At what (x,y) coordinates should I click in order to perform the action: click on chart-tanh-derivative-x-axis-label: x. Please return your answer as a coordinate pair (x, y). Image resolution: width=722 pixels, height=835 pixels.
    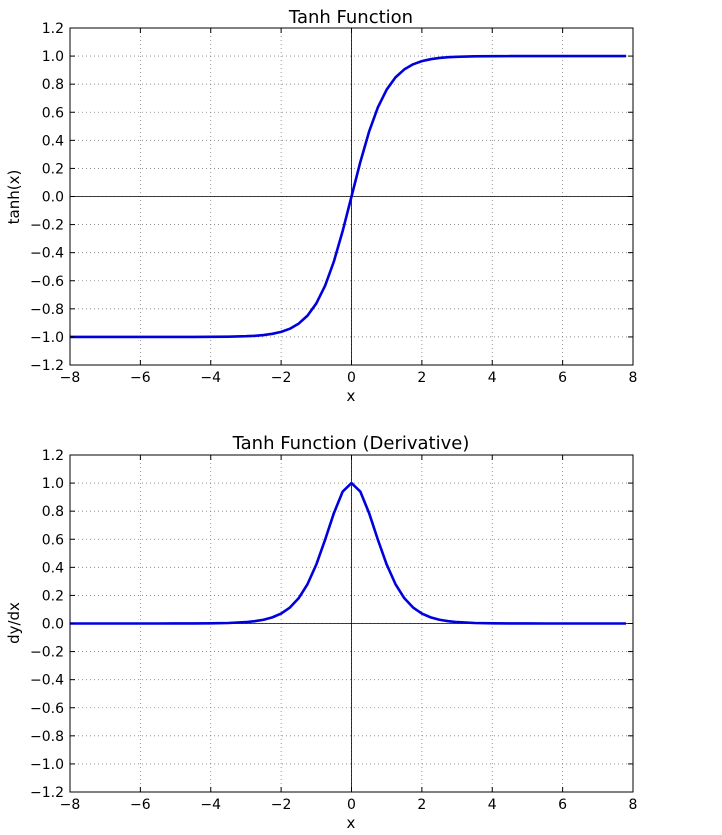
    Looking at the image, I should click on (351, 823).